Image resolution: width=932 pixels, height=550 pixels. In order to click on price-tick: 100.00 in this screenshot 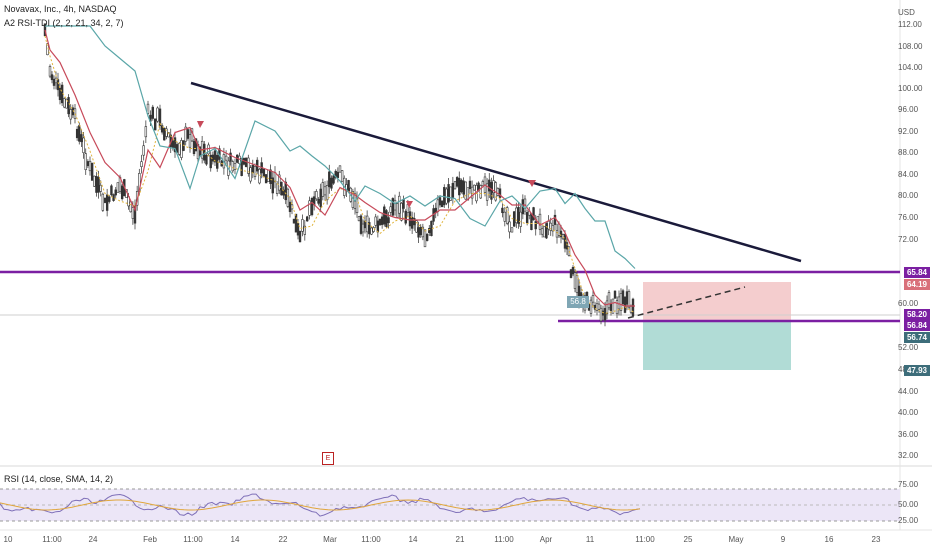, I will do `click(910, 88)`.